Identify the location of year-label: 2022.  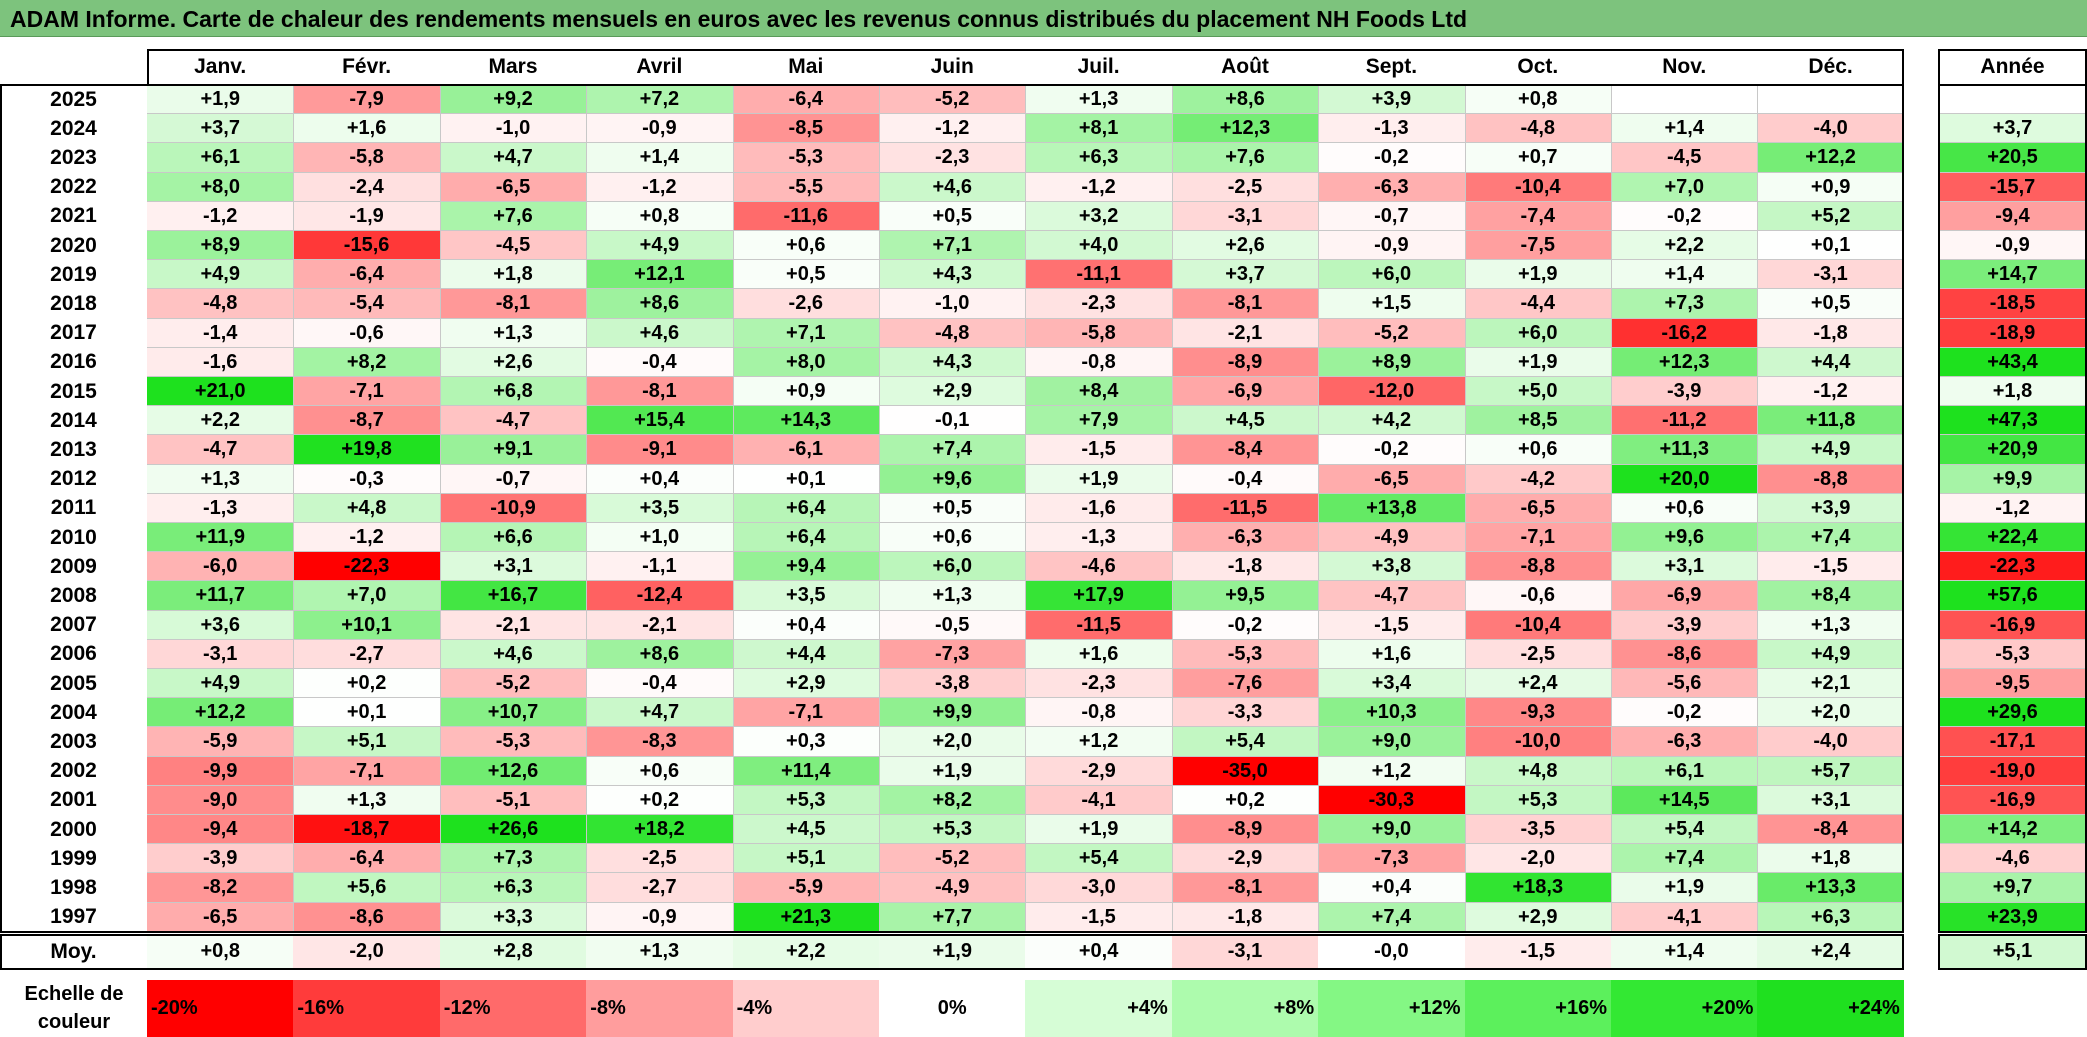
(73, 187).